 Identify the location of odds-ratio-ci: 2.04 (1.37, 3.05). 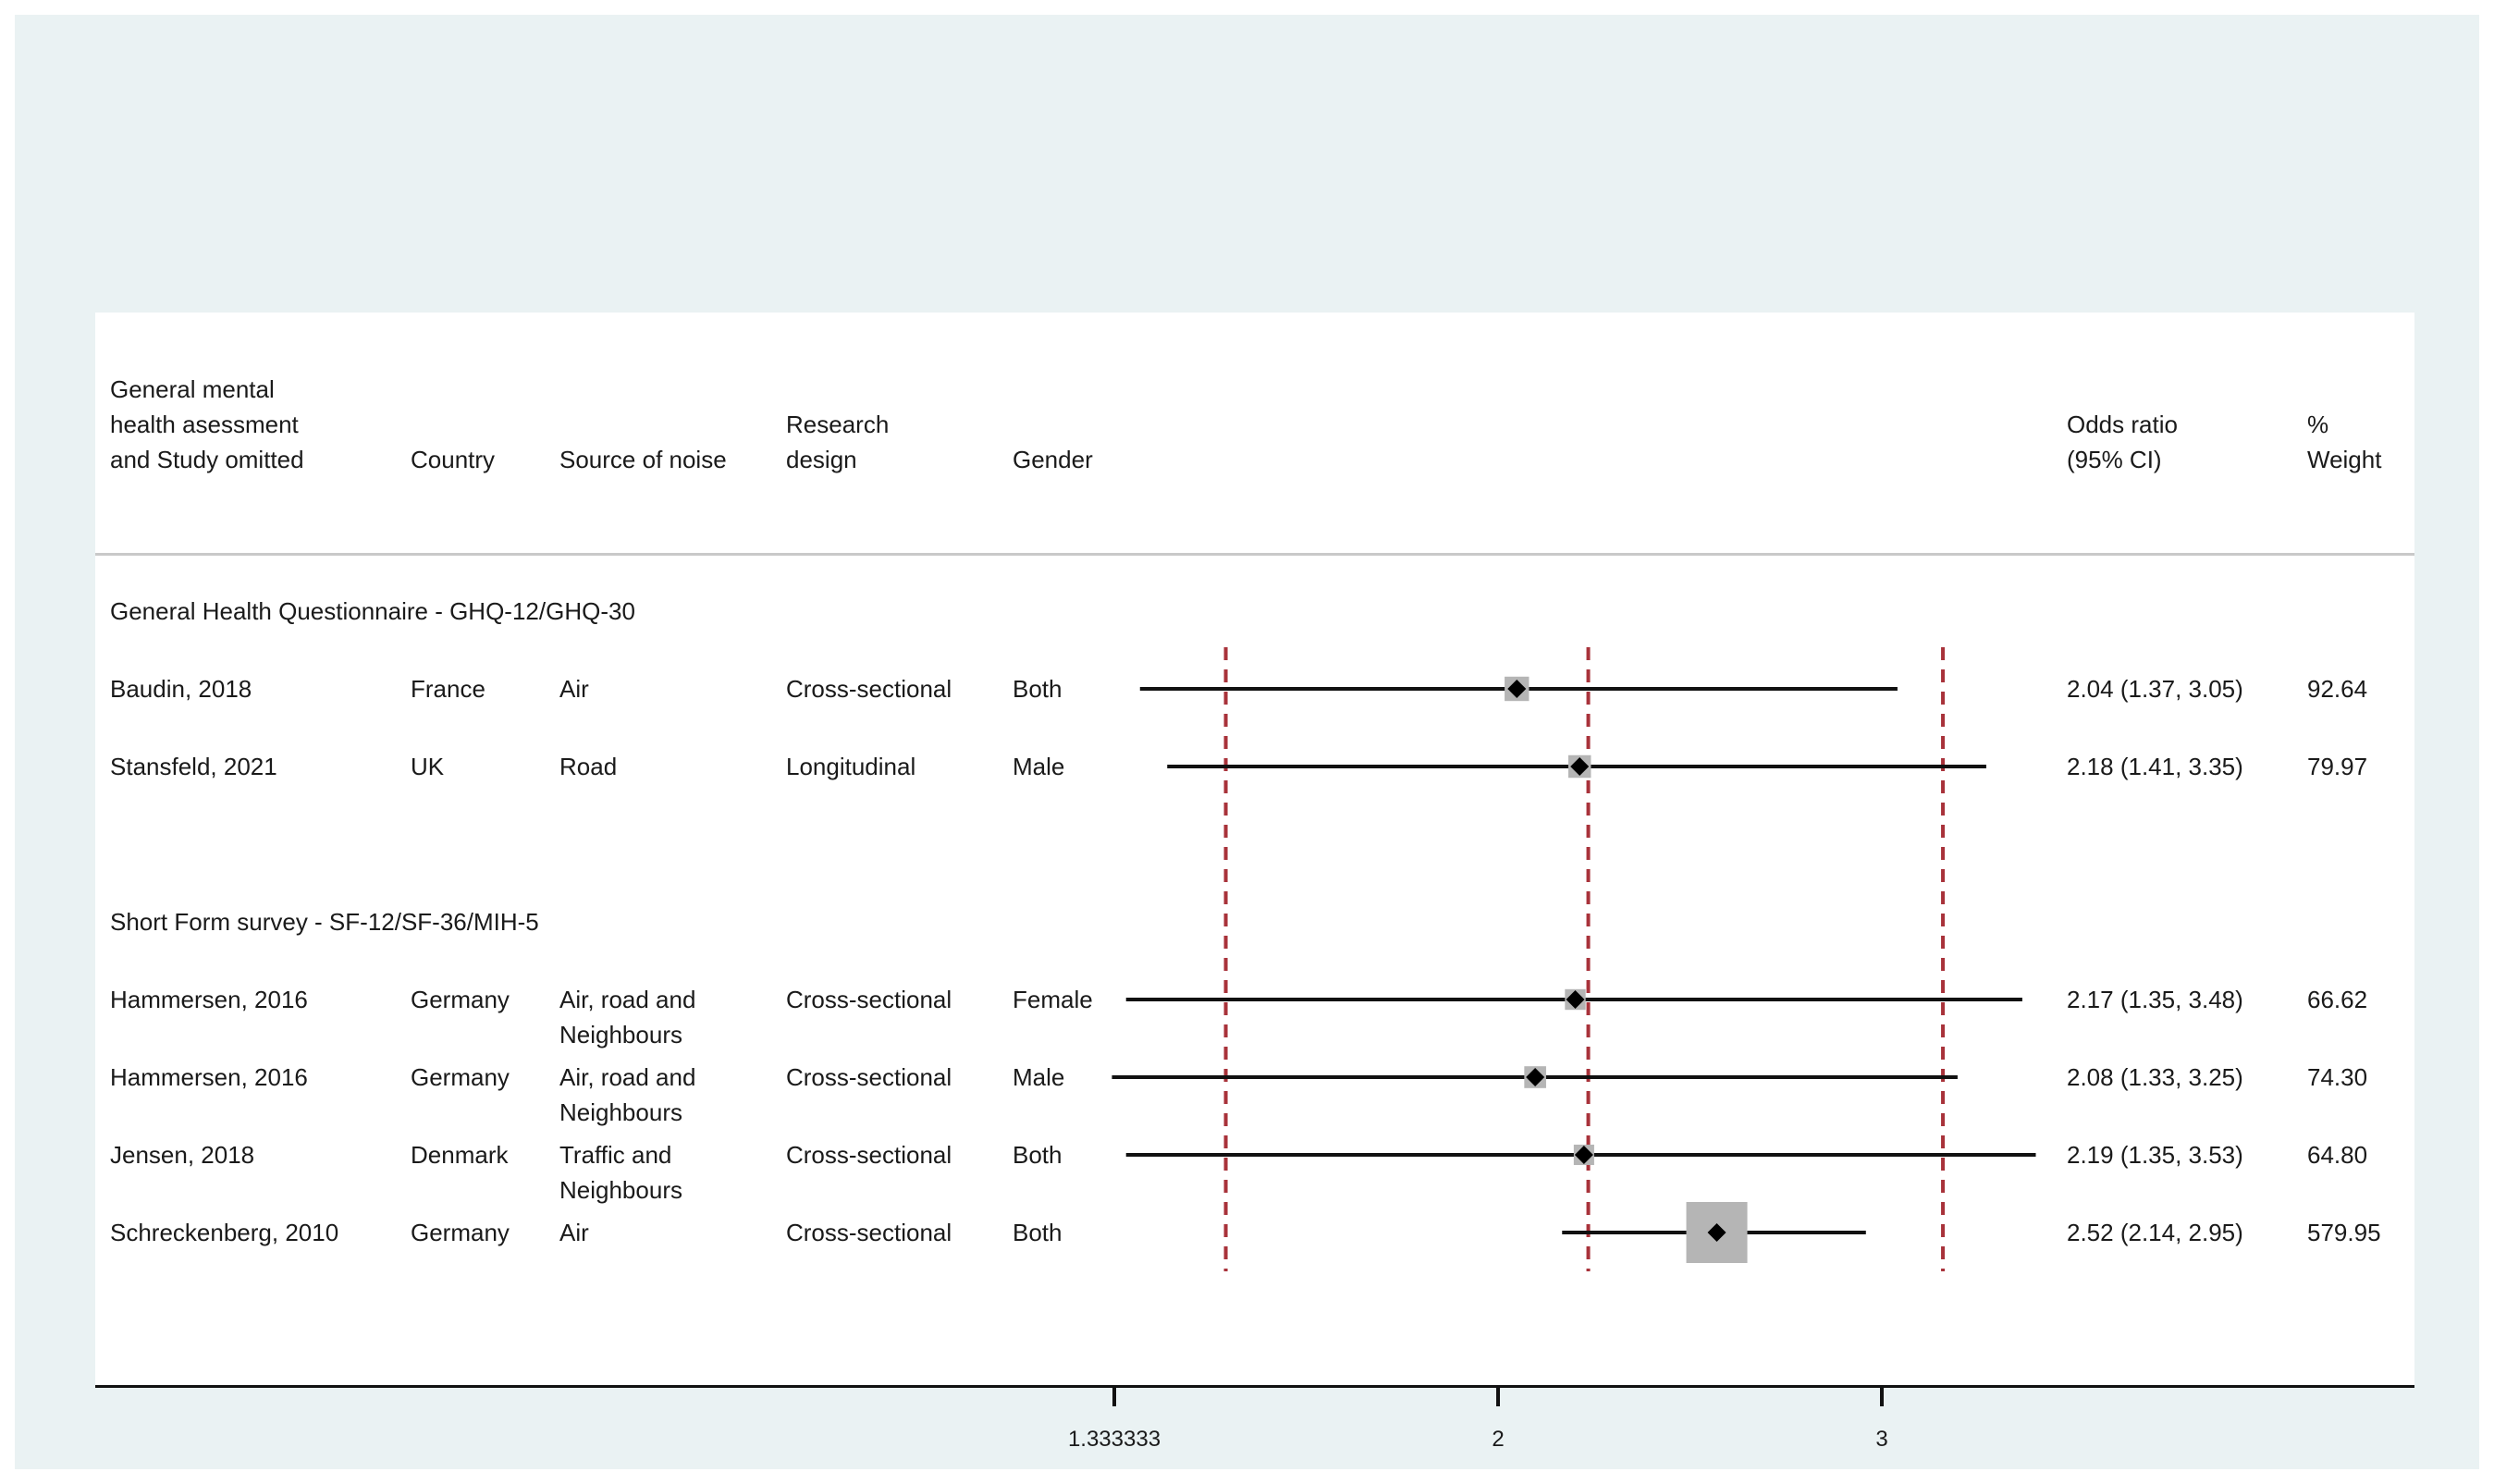
(2155, 689).